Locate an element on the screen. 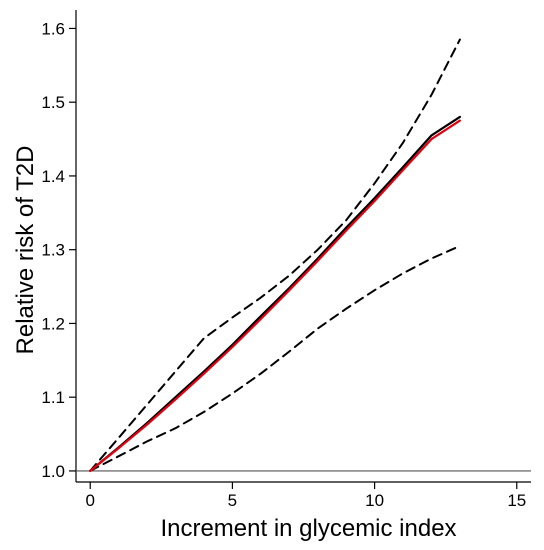 Image resolution: width=544 pixels, height=550 pixels. y-tick-label: 1.4 is located at coordinates (53, 176).